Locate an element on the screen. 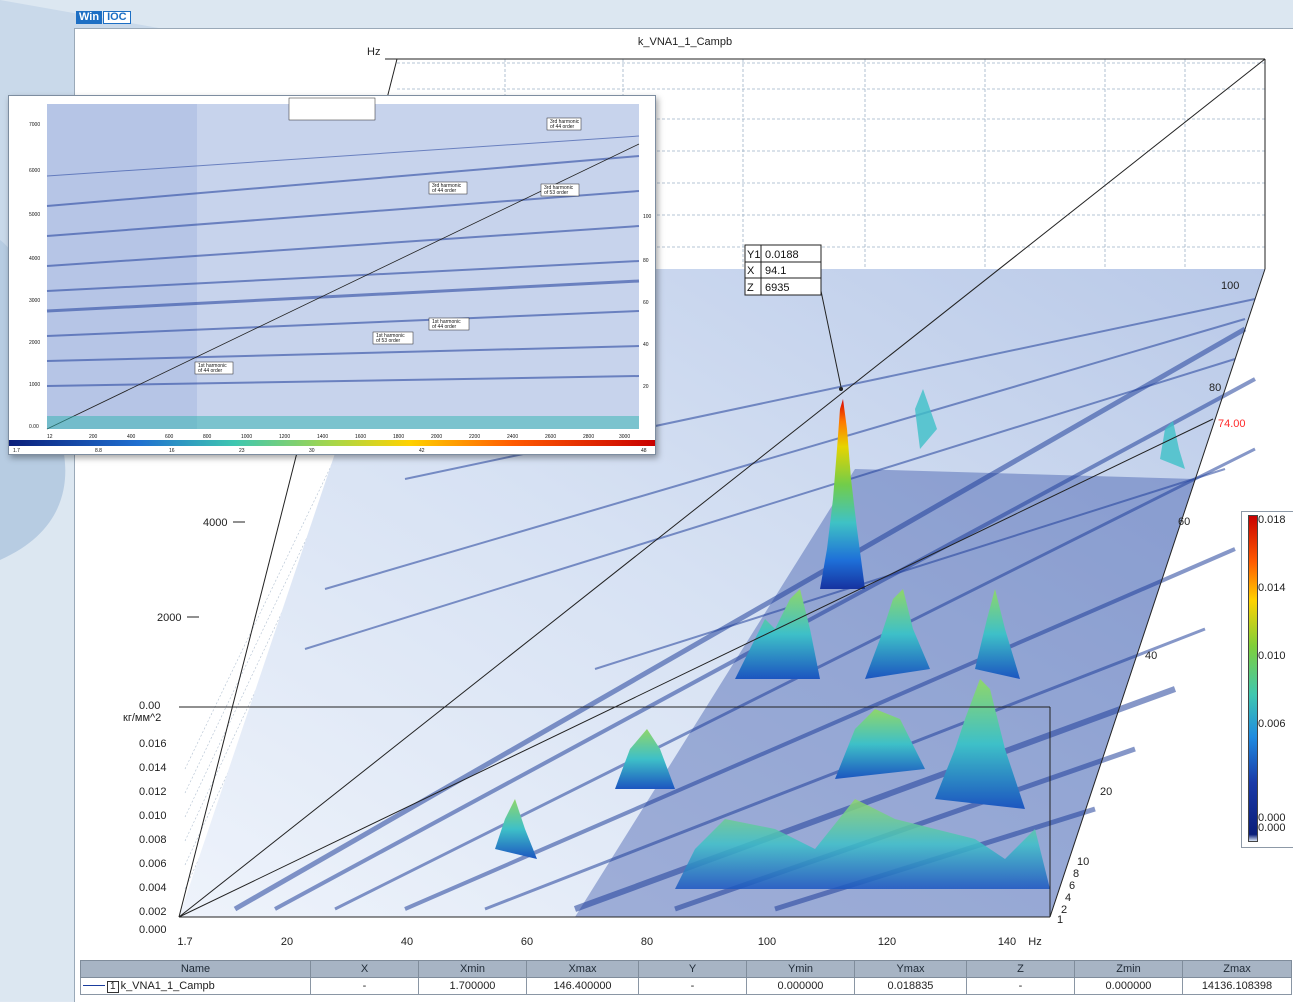 This screenshot has width=1293, height=1002. z-tick: 0.002 is located at coordinates (153, 912).